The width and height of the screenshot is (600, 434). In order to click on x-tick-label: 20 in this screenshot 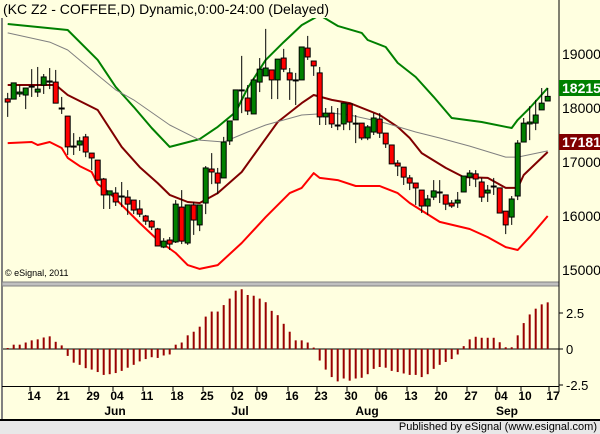, I will do `click(441, 396)`.